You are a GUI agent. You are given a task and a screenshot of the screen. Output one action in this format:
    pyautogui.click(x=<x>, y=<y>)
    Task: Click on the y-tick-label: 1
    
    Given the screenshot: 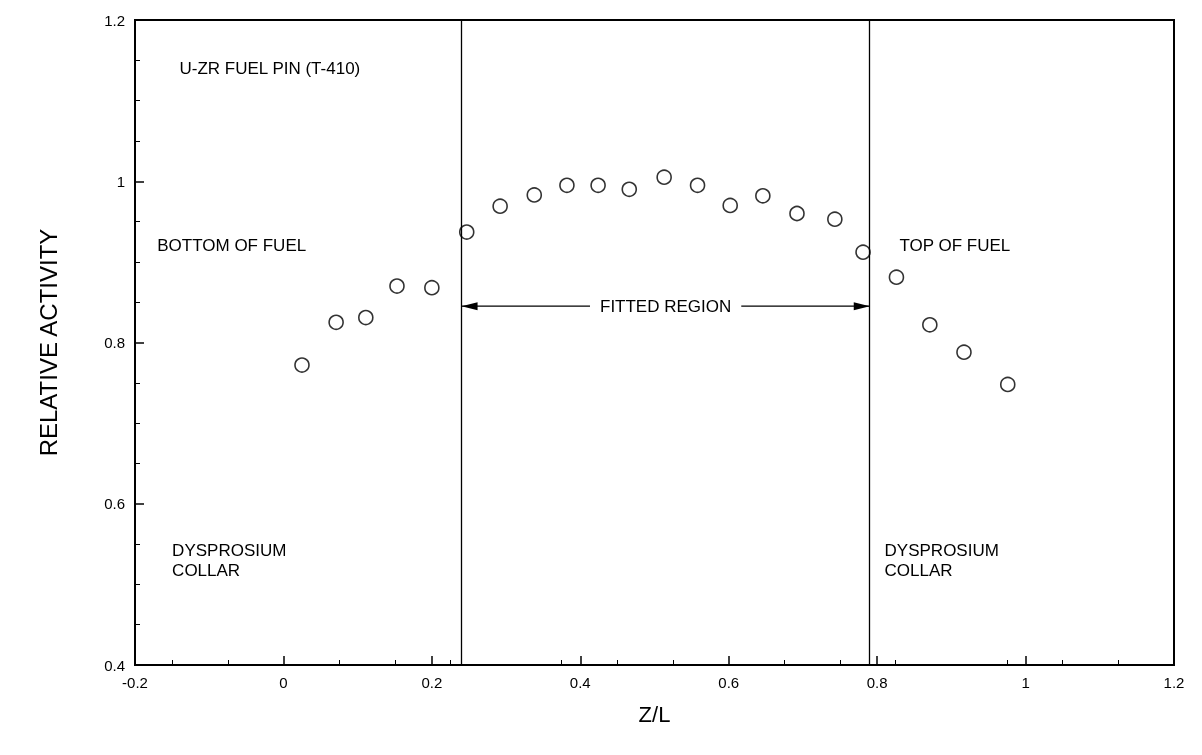 What is the action you would take?
    pyautogui.click(x=120, y=181)
    